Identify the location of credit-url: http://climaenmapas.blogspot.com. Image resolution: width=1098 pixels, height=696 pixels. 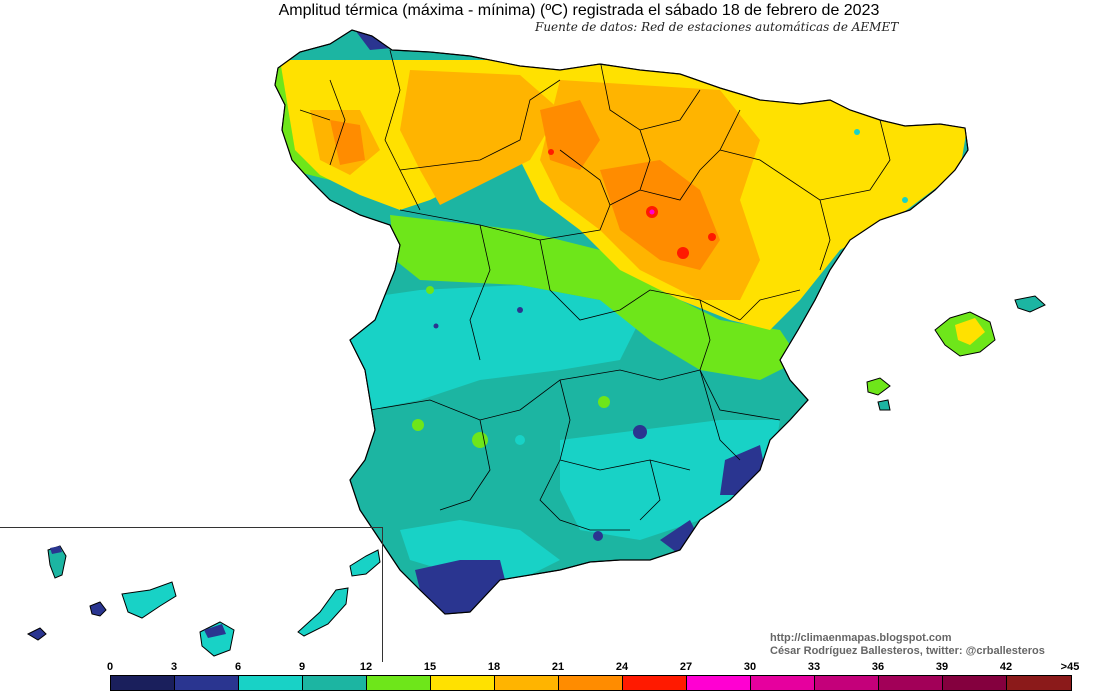
(861, 638).